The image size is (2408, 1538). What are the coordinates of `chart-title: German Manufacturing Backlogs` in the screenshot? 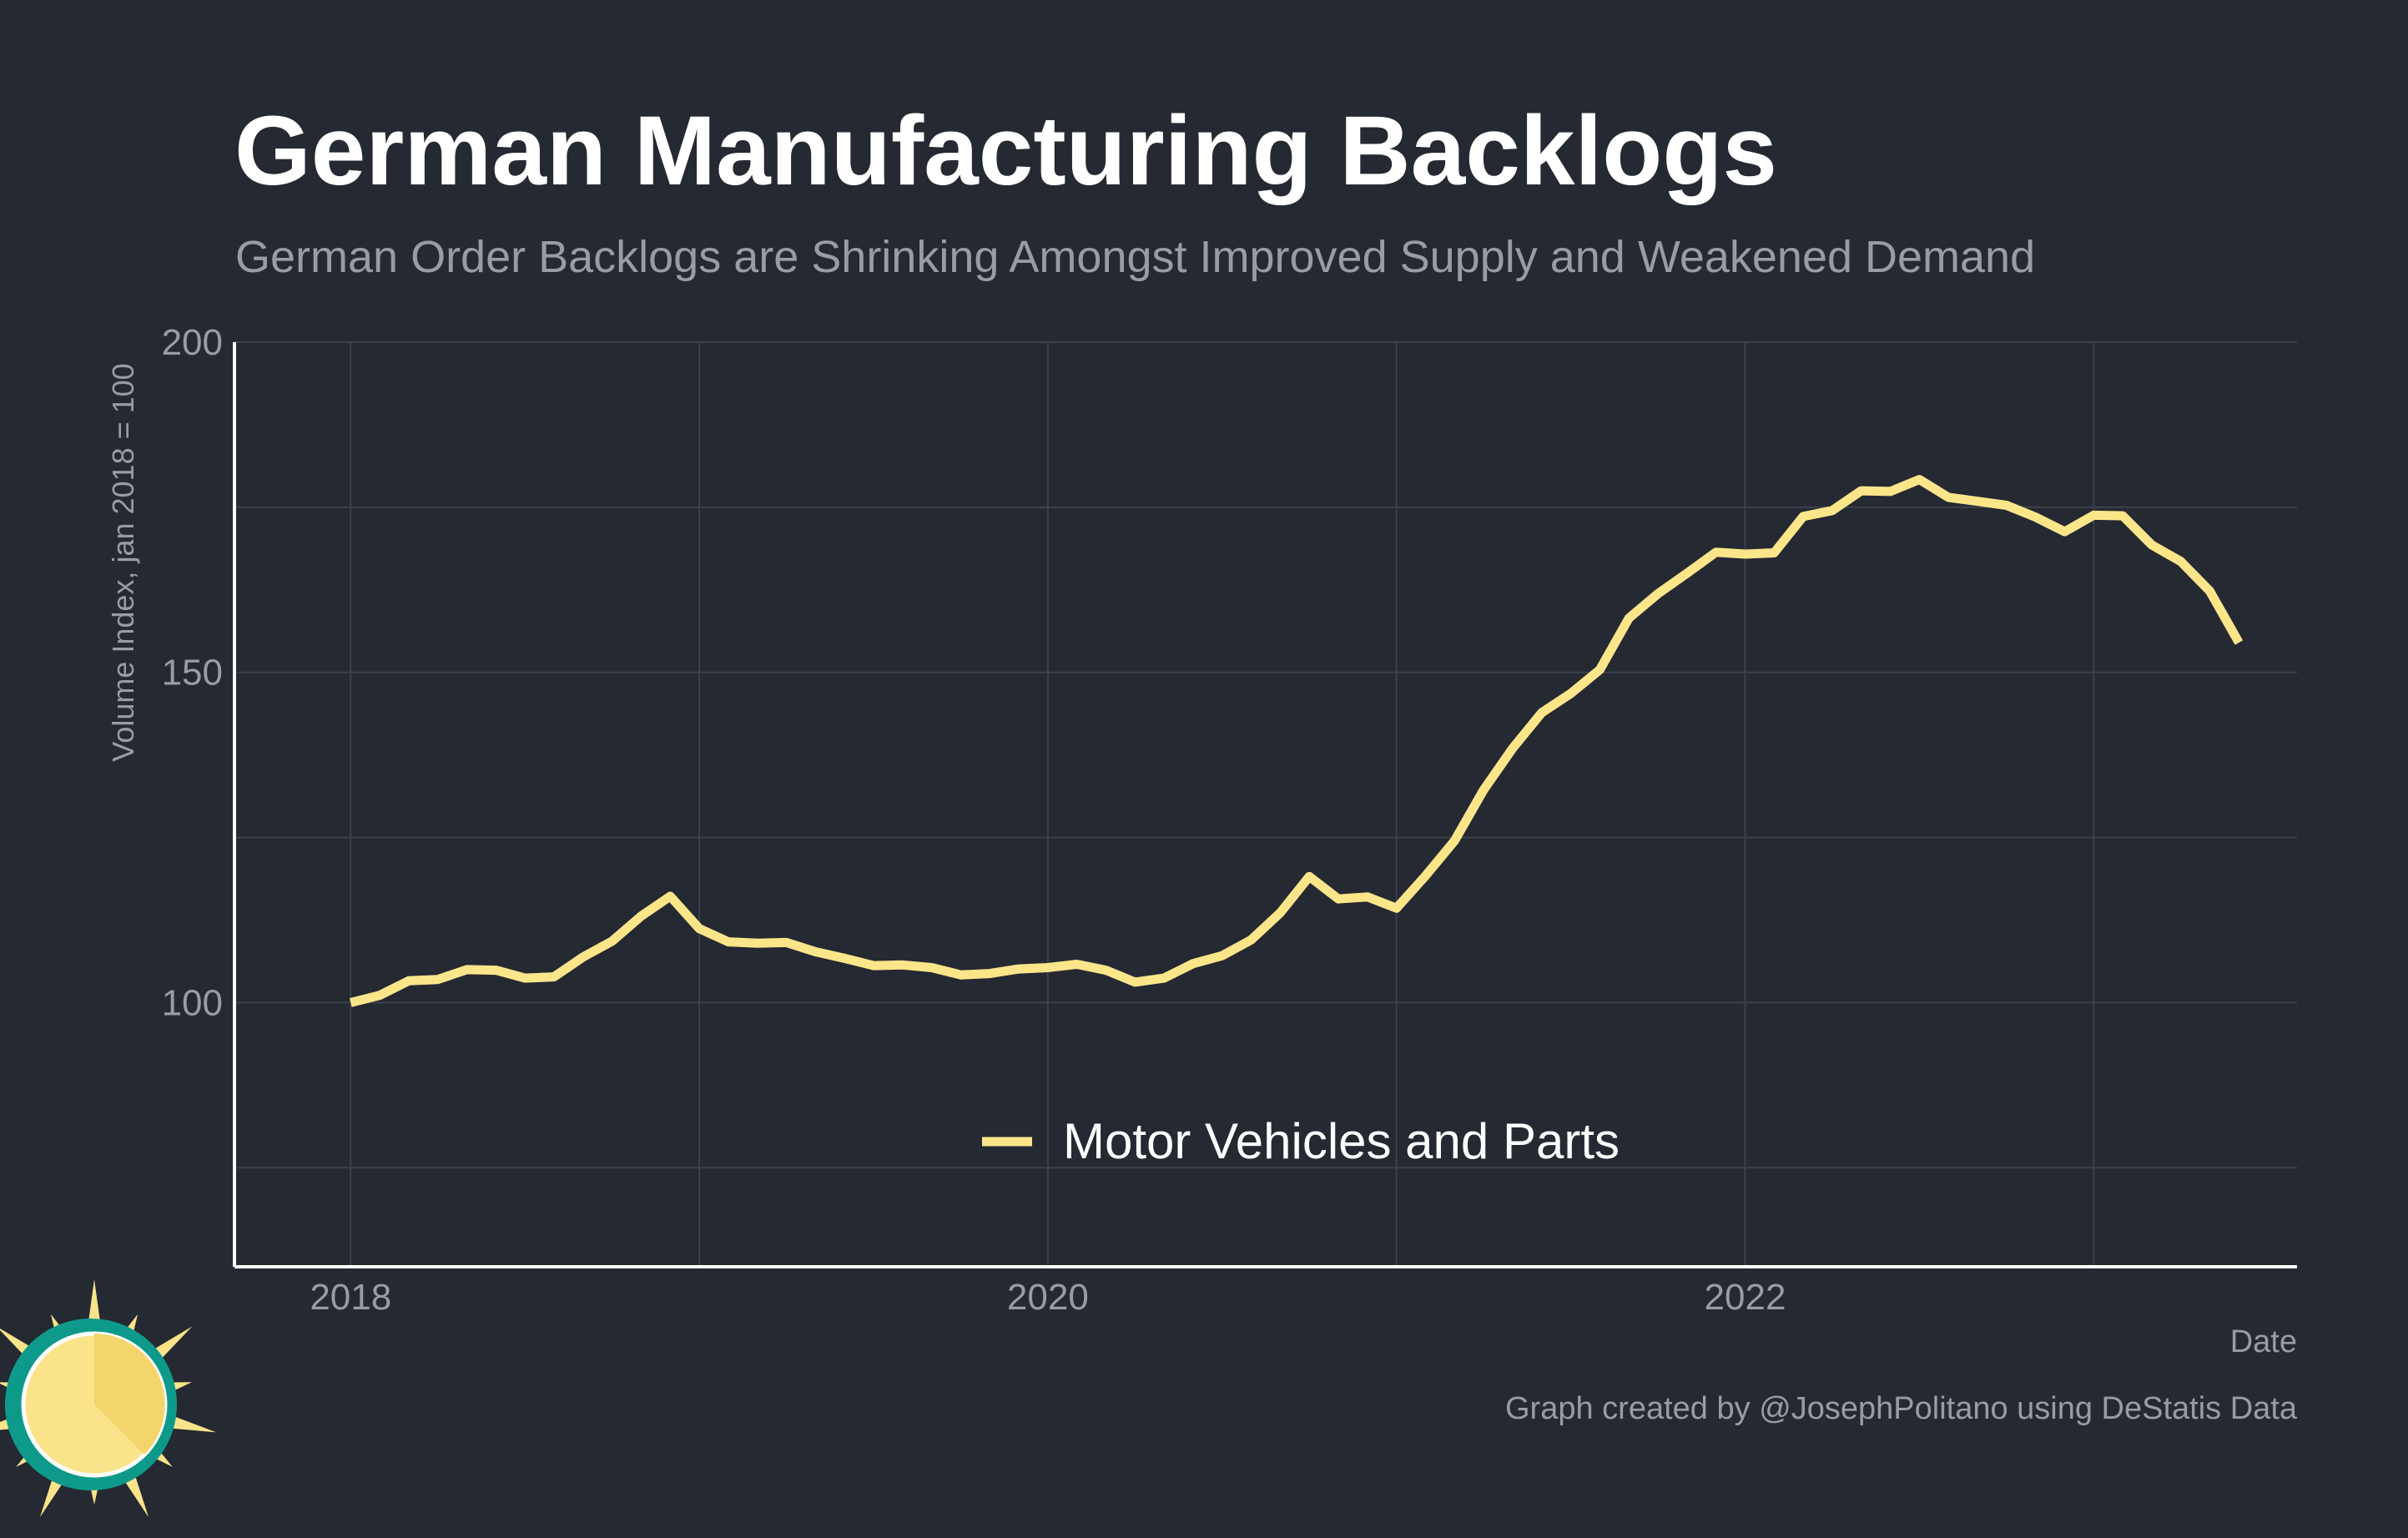 It's located at (1005, 151).